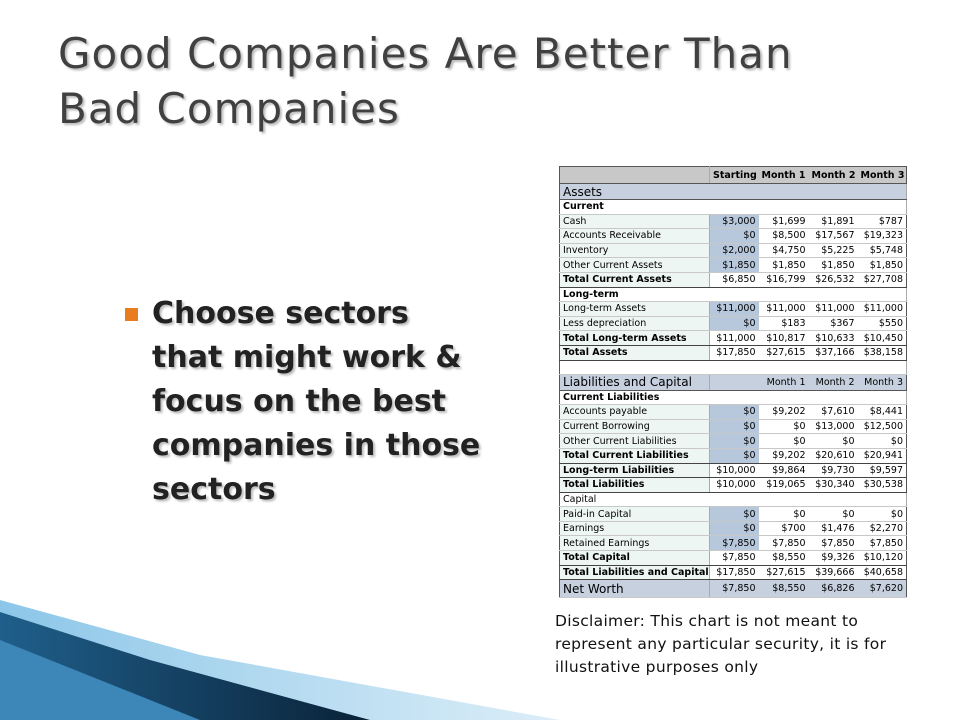 This screenshot has width=960, height=720. Describe the element at coordinates (882, 251) in the screenshot. I see `table-cell: $5,748` at that location.